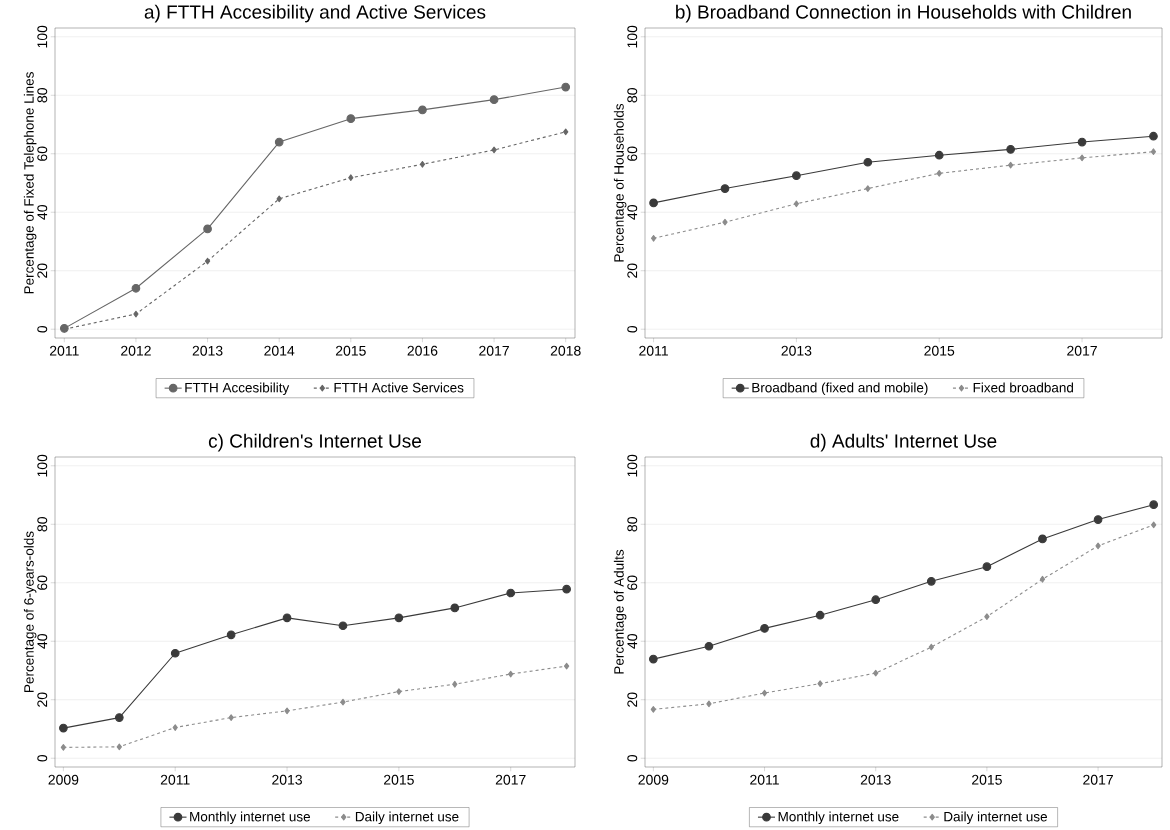 The height and width of the screenshot is (830, 1170). Describe the element at coordinates (399, 387) in the screenshot. I see `legend-label: FTTH Active Services` at that location.